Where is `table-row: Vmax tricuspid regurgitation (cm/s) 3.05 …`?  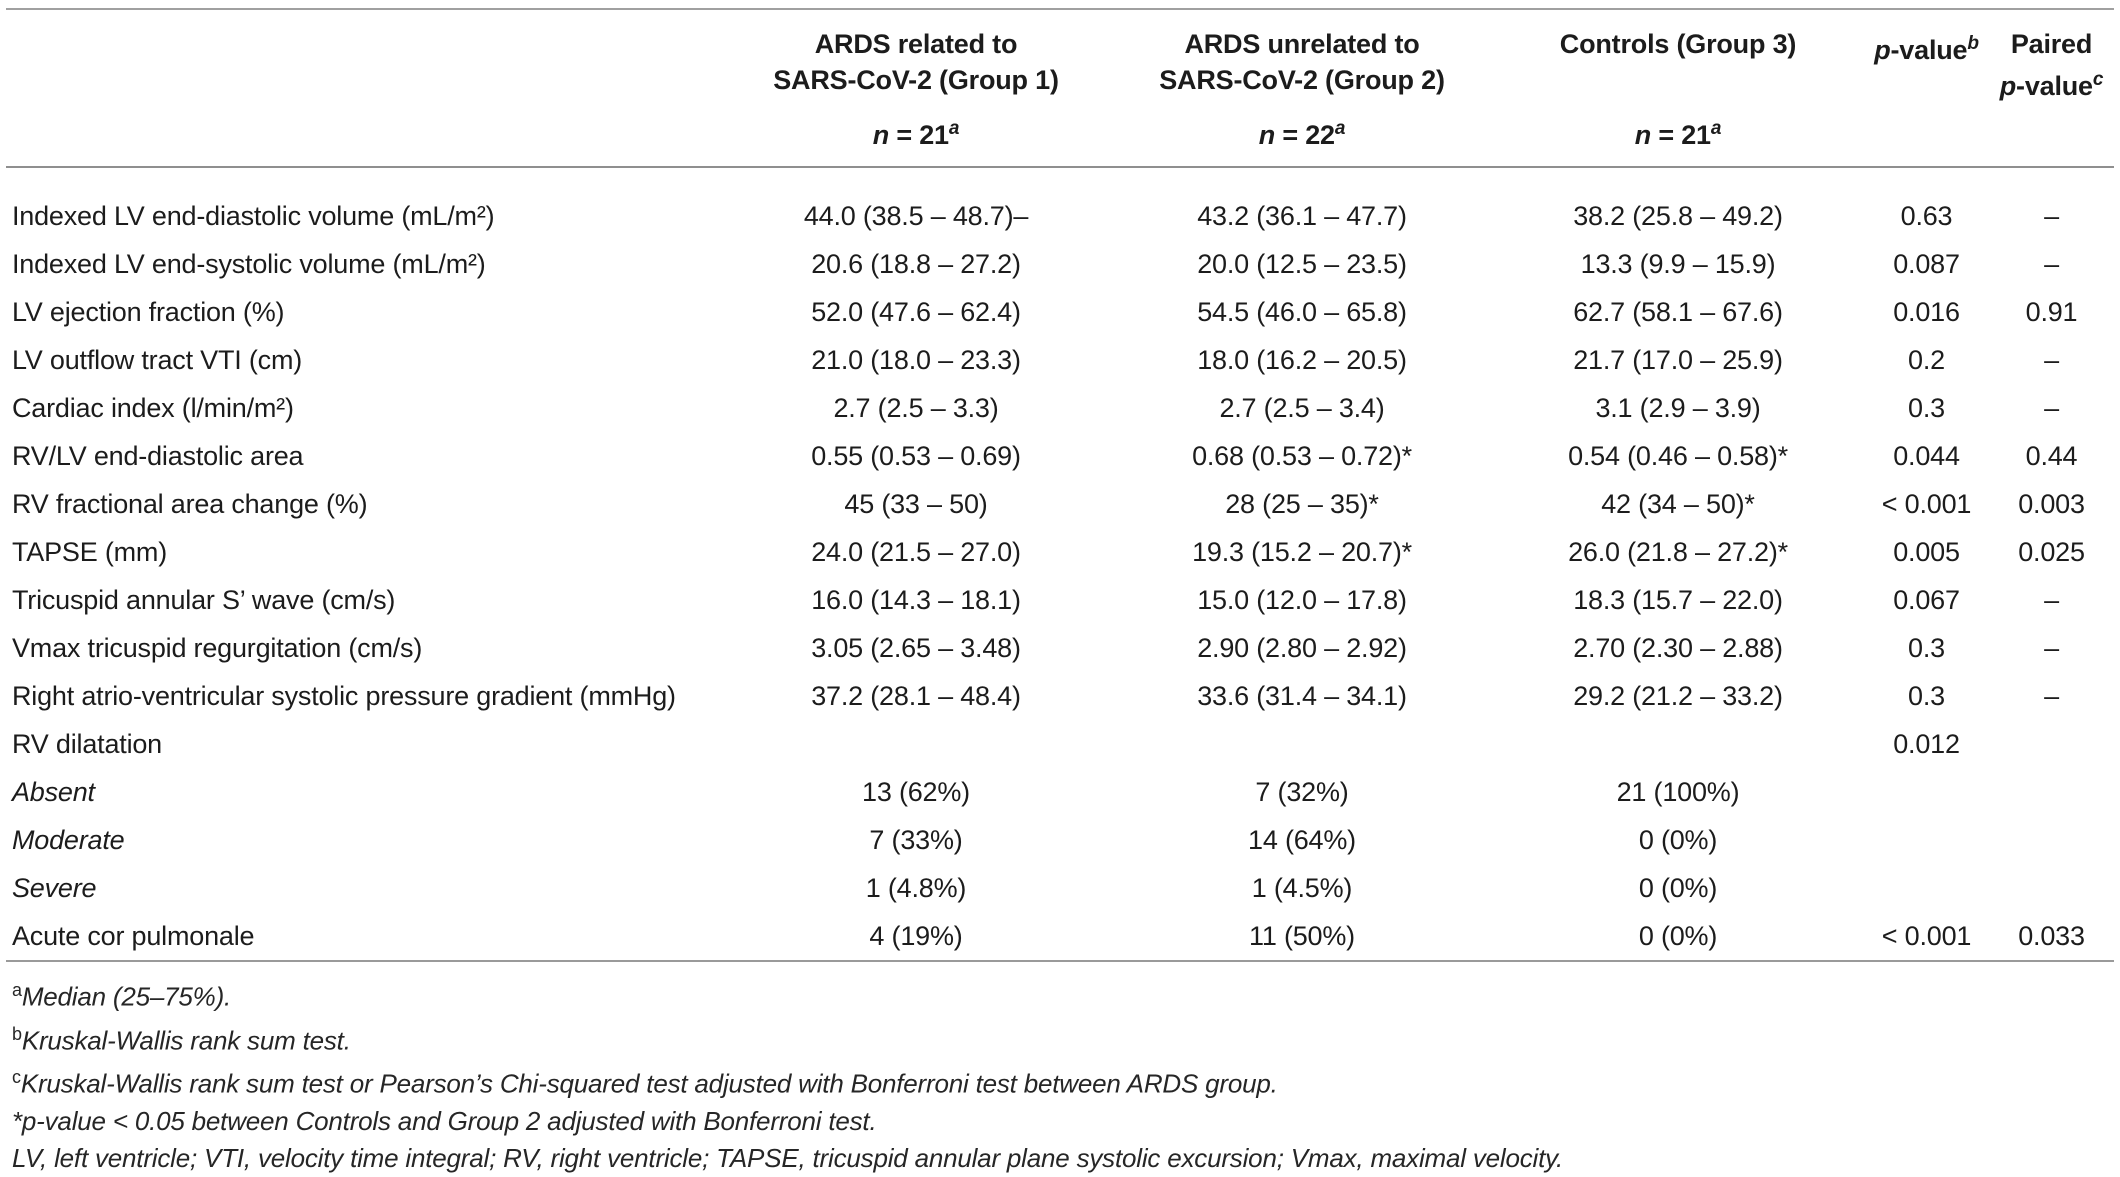
table-row: Vmax tricuspid regurgitation (cm/s) 3.05 … is located at coordinates (1060, 648).